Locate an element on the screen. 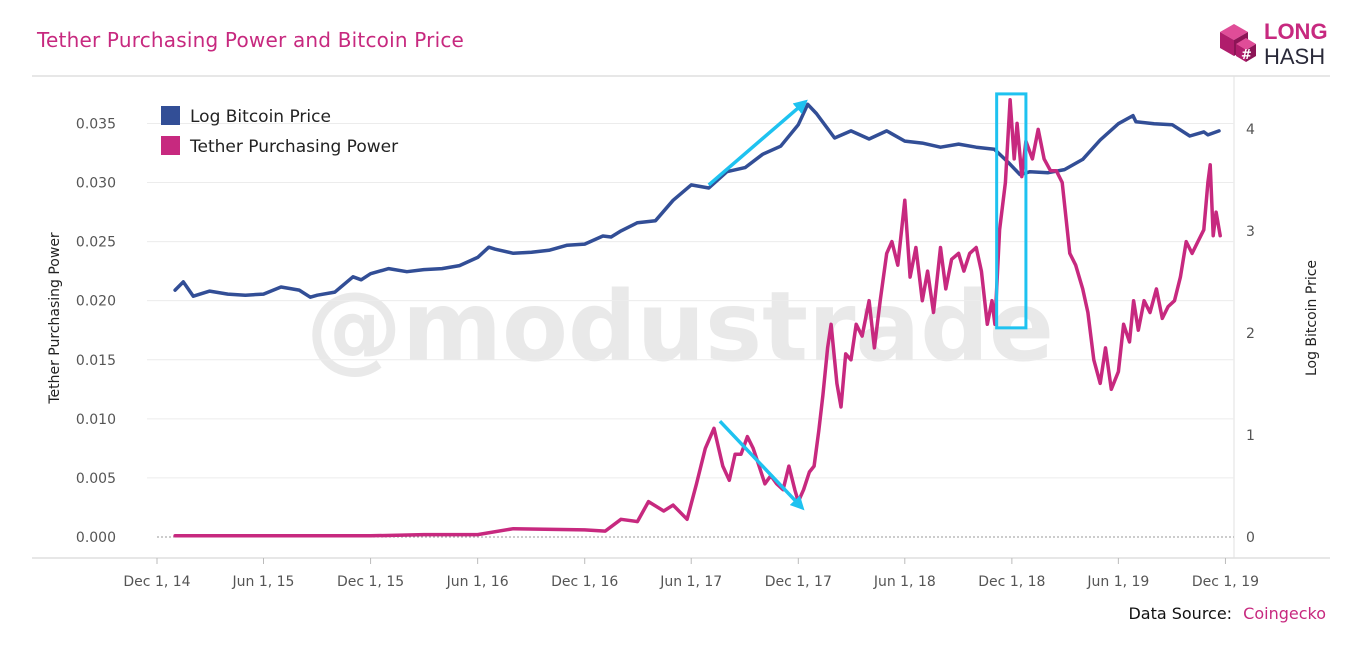 The height and width of the screenshot is (650, 1366). annotation-highlight-box is located at coordinates (1011, 211).